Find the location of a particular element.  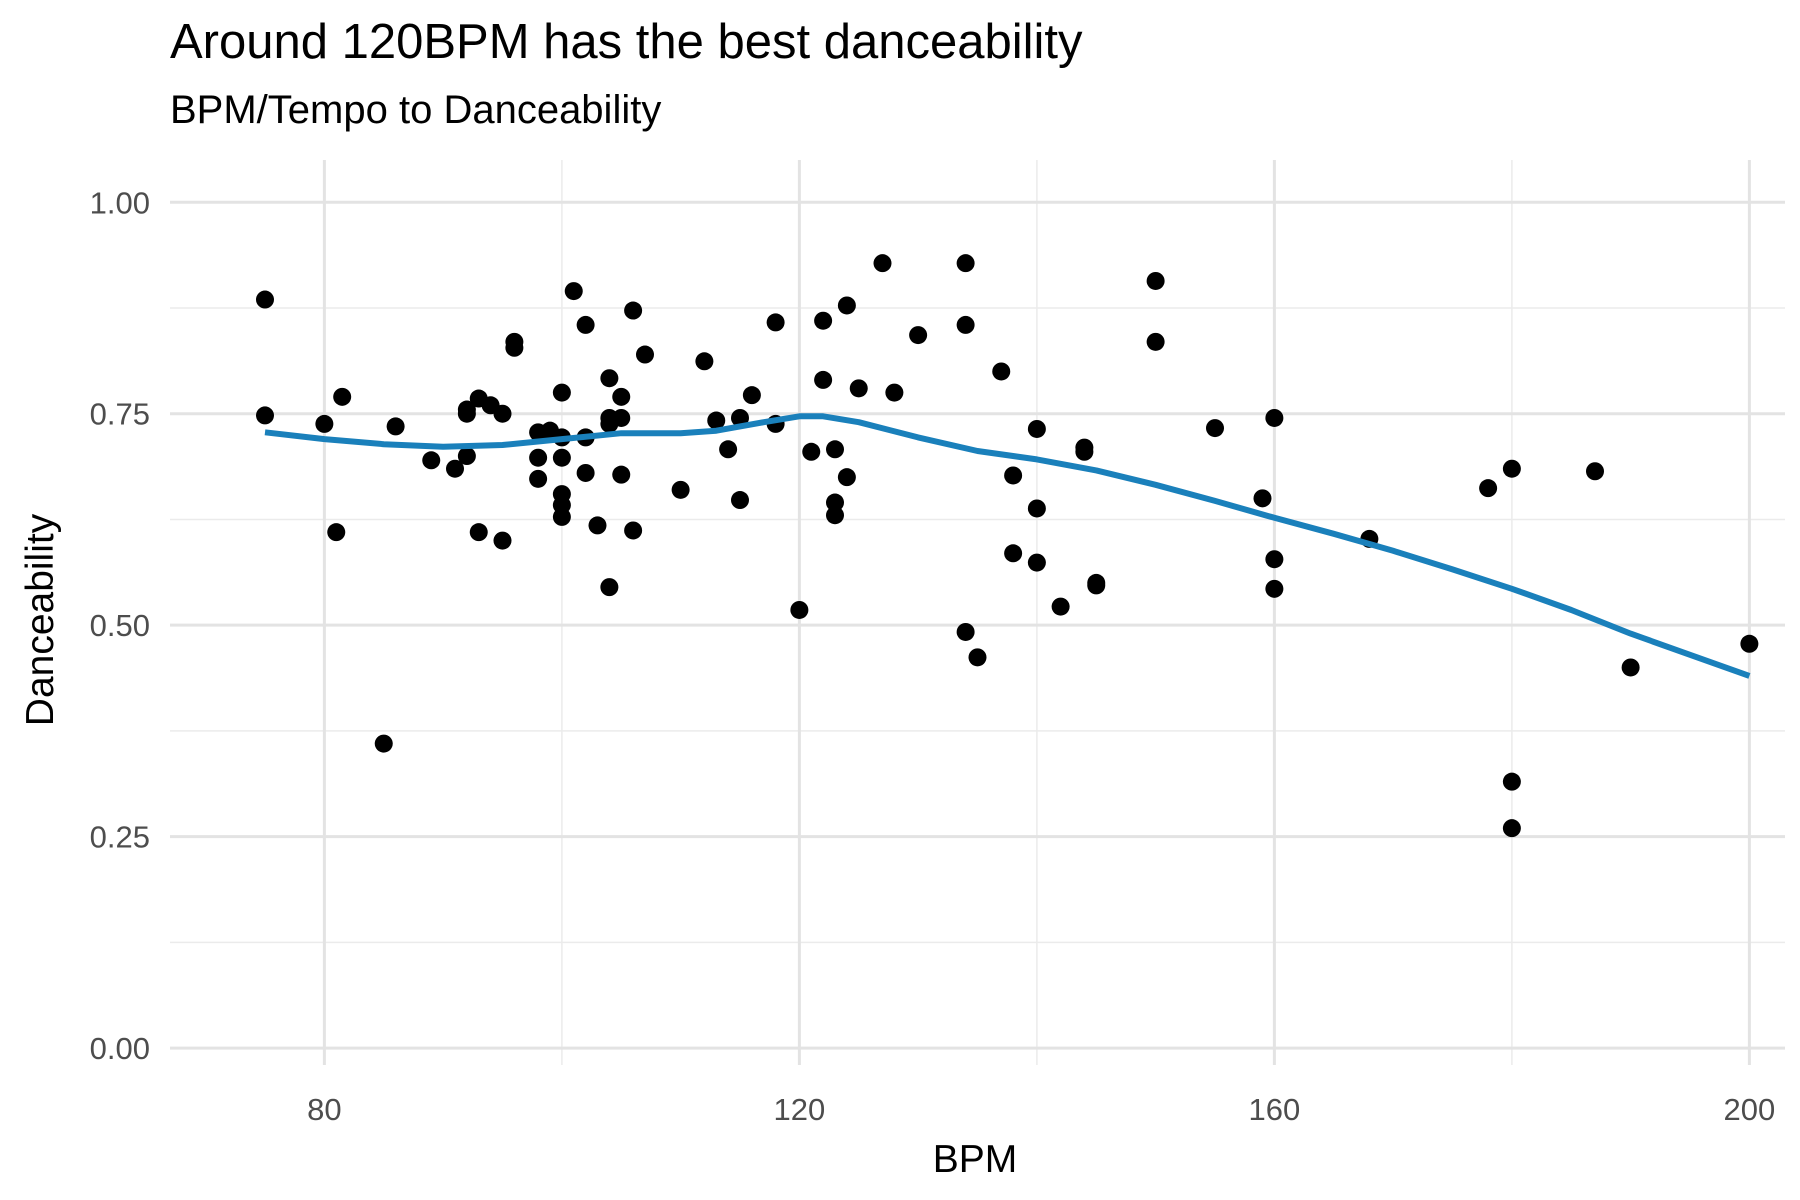

x-axis-title: BPM is located at coordinates (975, 1159).